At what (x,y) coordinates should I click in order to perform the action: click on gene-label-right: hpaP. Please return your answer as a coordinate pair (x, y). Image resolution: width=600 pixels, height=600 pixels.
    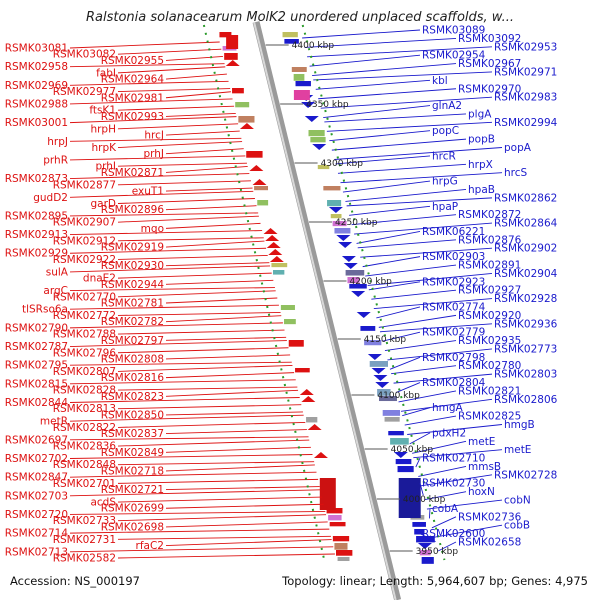
    Looking at the image, I should click on (445, 207).